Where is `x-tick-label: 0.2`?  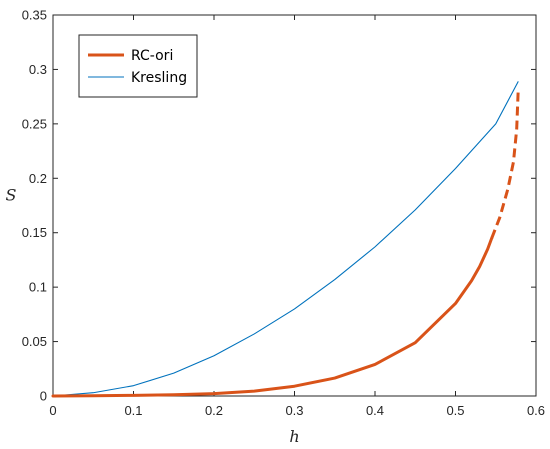 x-tick-label: 0.2 is located at coordinates (214, 410).